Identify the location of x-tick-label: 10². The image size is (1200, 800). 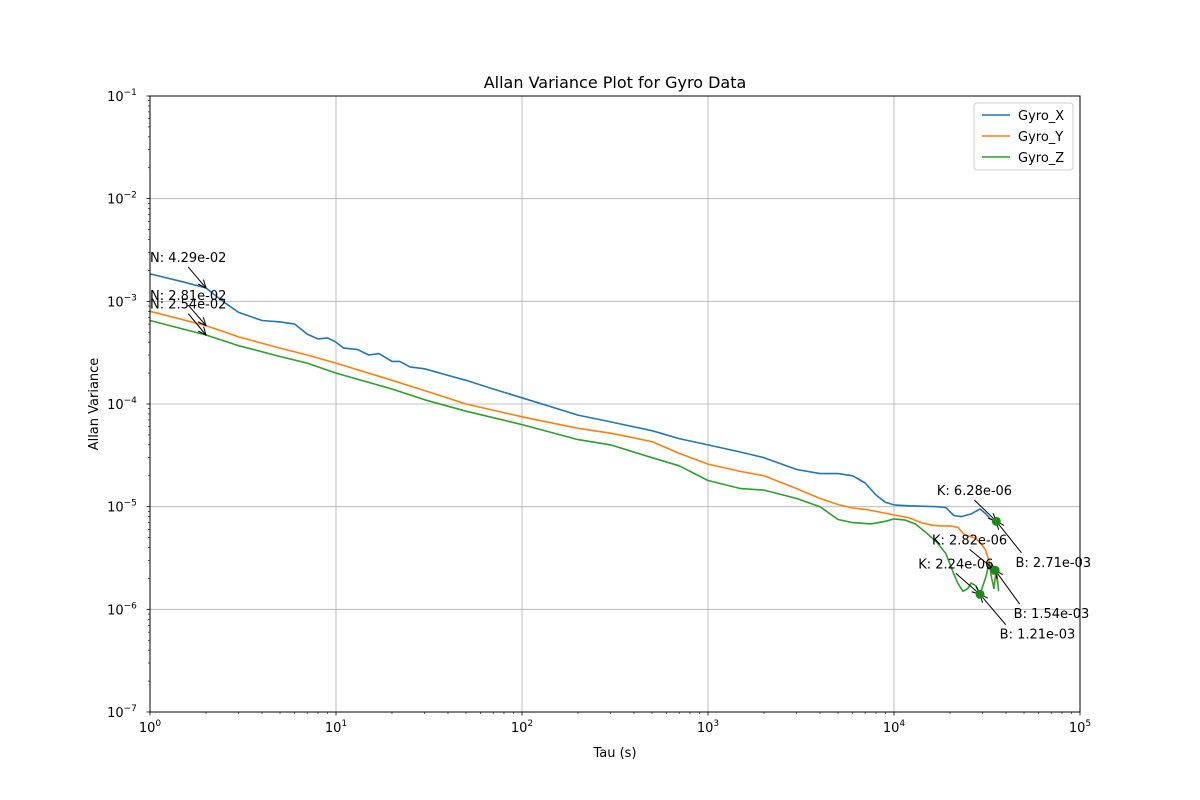
(522, 727).